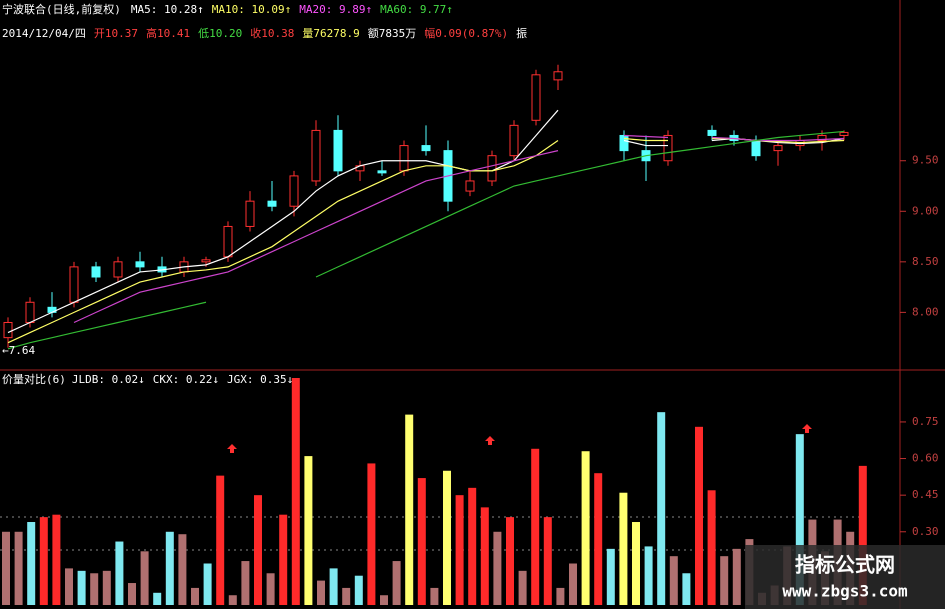 The image size is (945, 609). Describe the element at coordinates (925, 531) in the screenshot. I see `y-tick-label: 0.30` at that location.